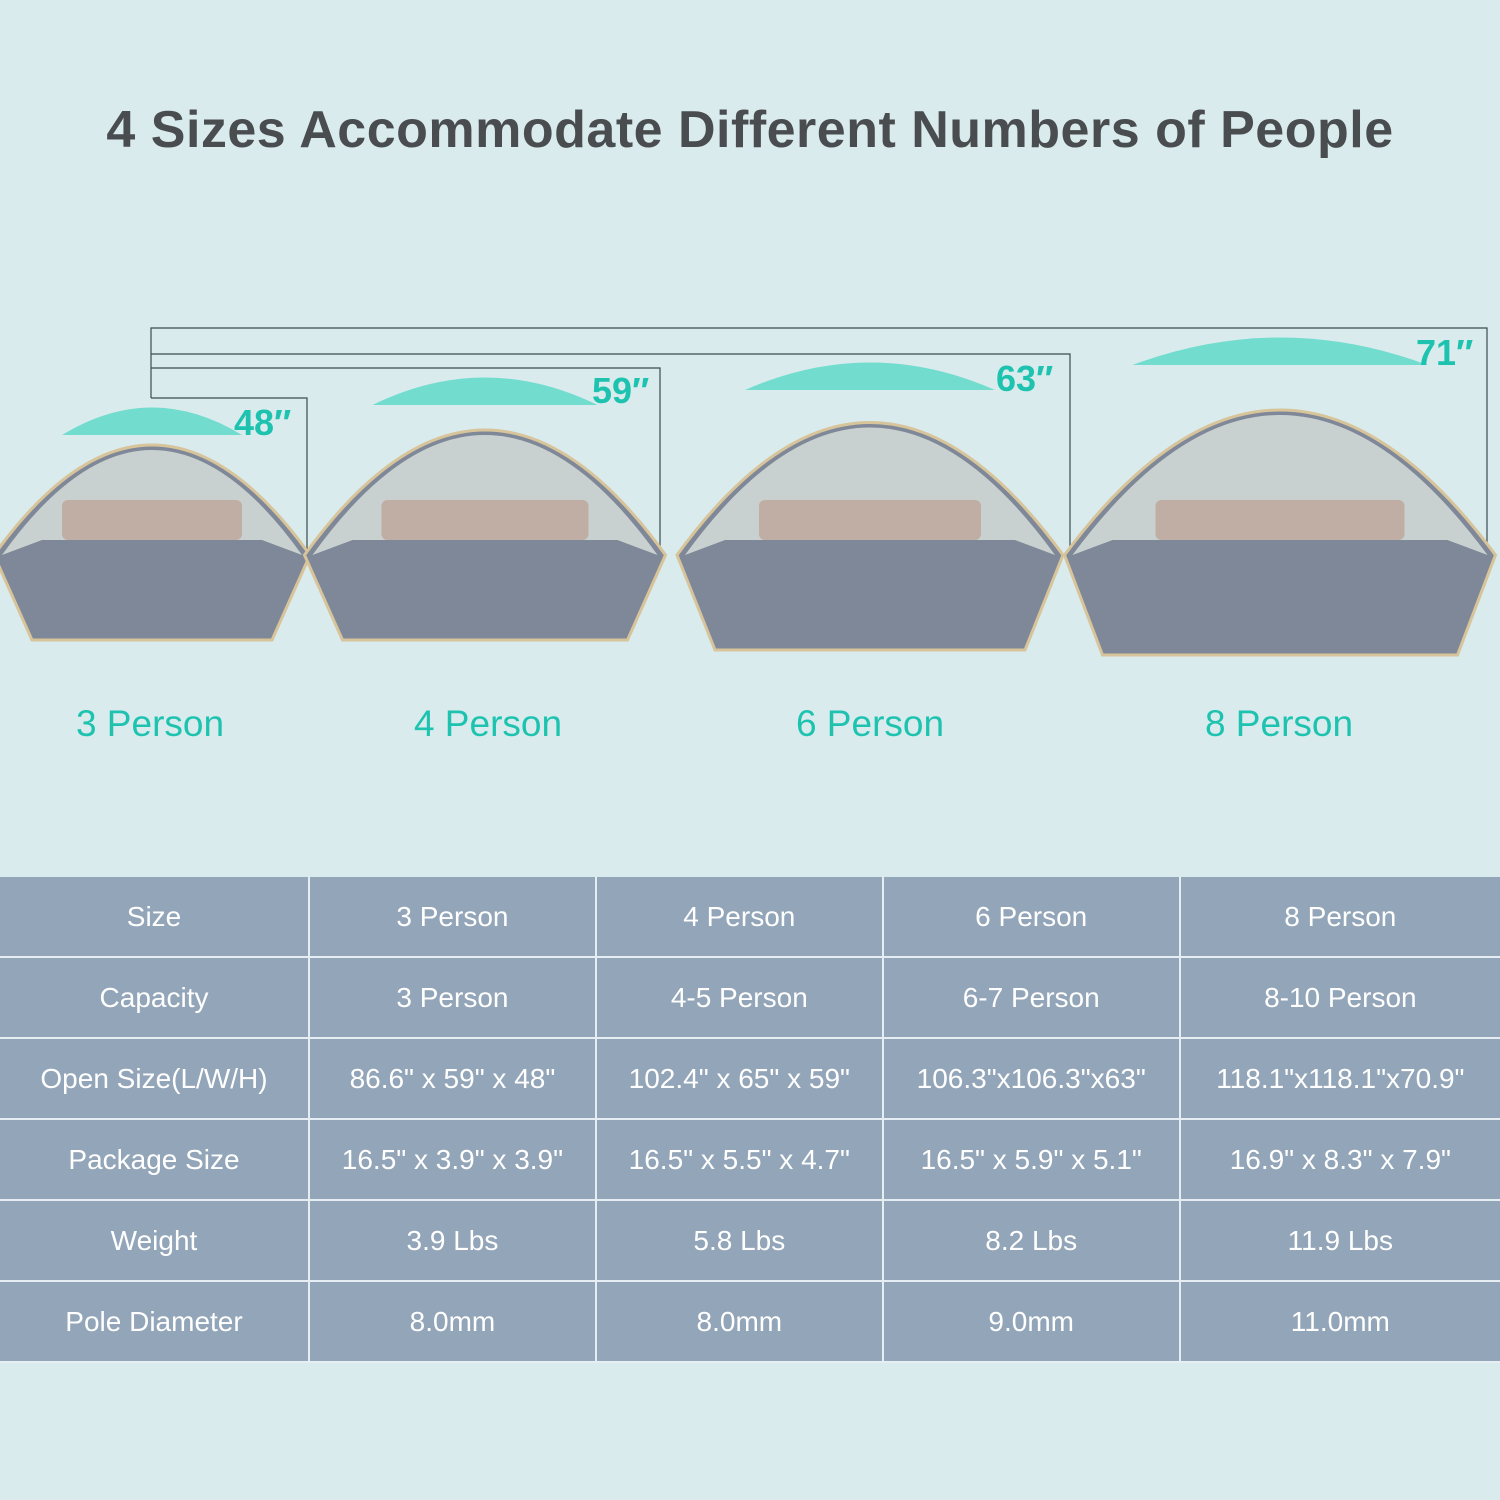 This screenshot has width=1500, height=1500. What do you see at coordinates (1031, 1159) in the screenshot?
I see `table-cell: 16.5" x 5.9" x 5.1"` at bounding box center [1031, 1159].